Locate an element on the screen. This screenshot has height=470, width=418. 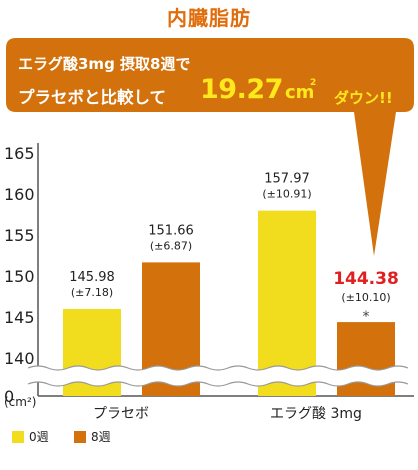
legend-swatch-week0 is located at coordinates (18, 436).